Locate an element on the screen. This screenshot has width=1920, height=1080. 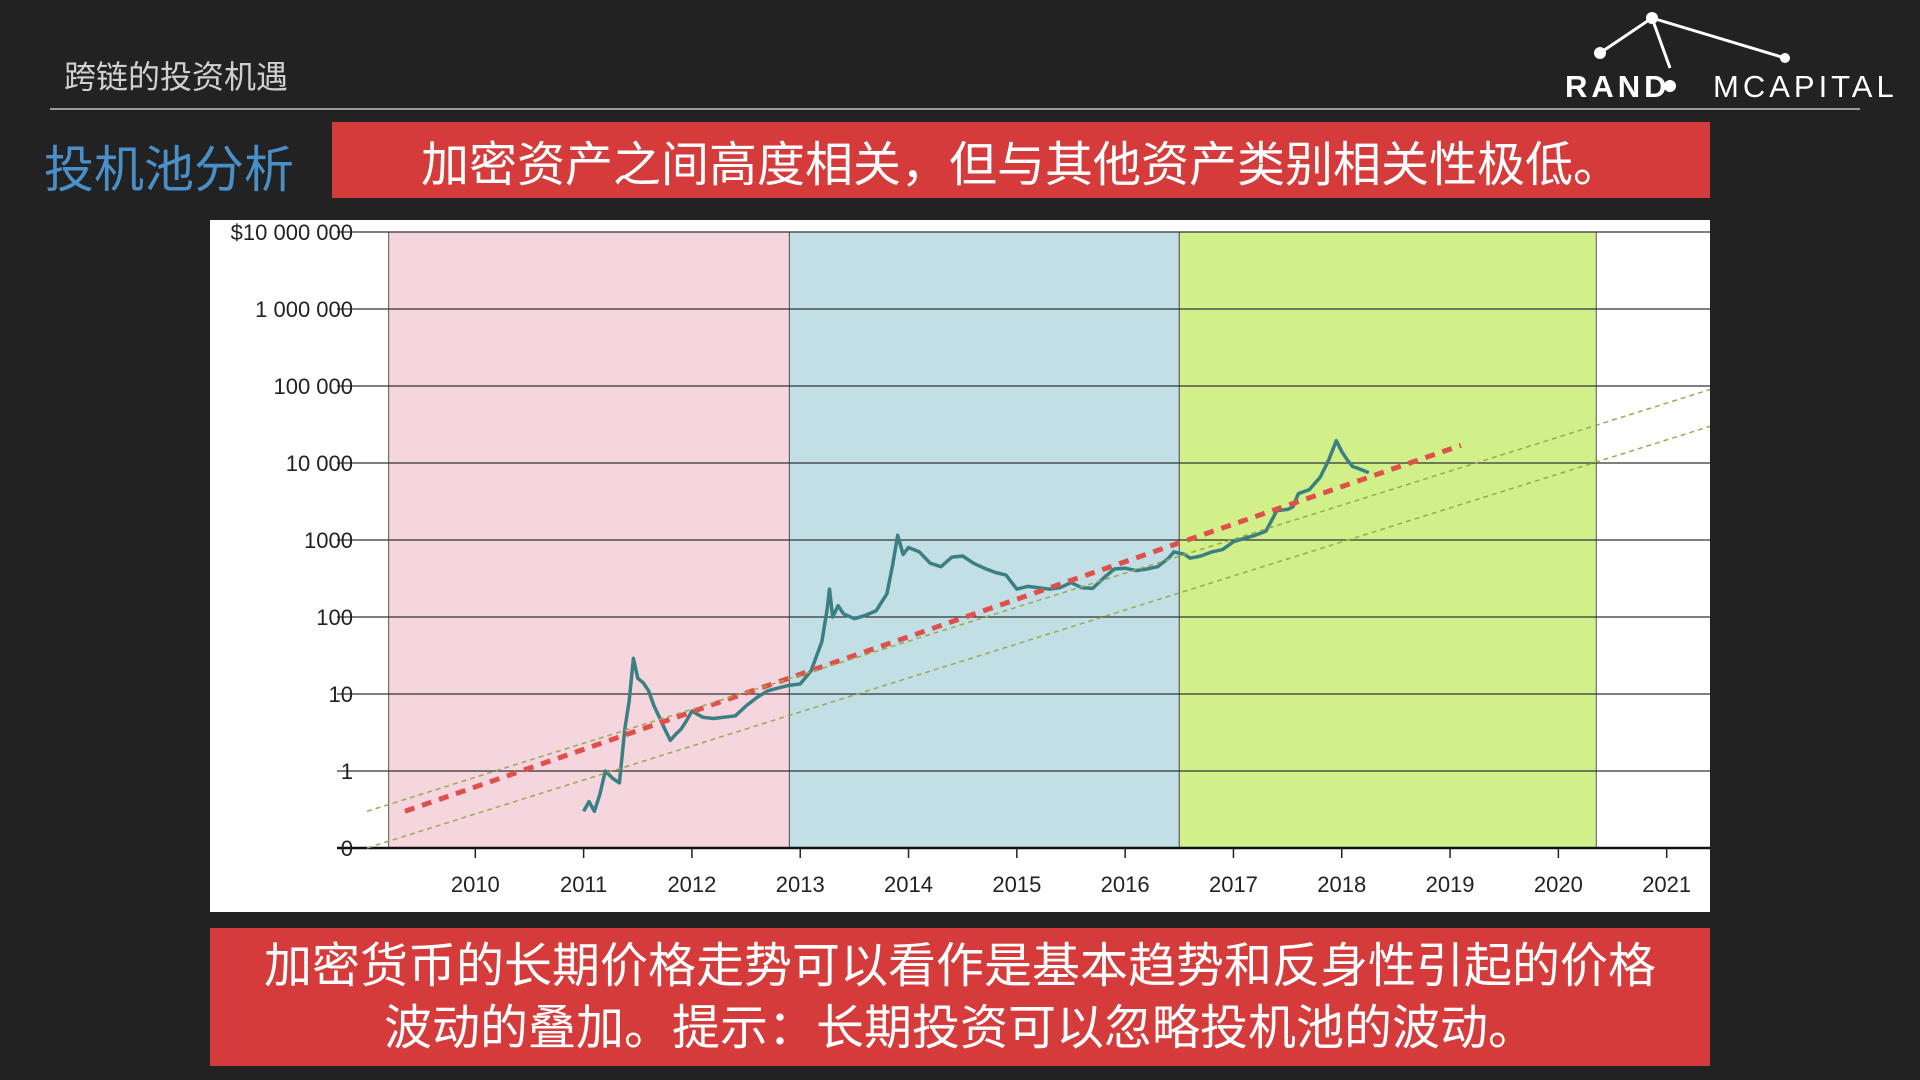
y-tick-label: 10 is located at coordinates (341, 694).